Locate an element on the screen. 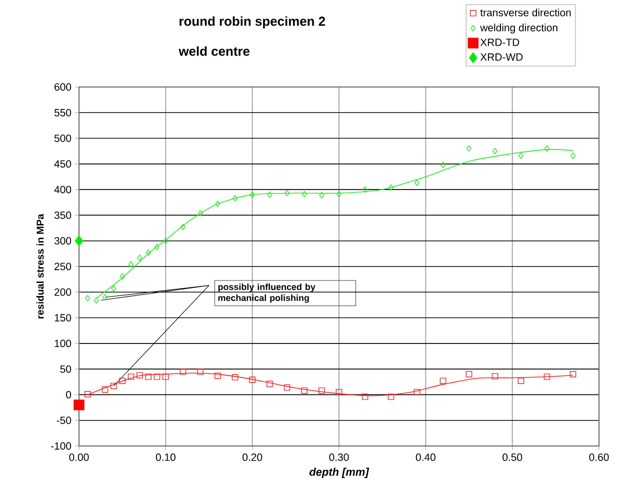 This screenshot has height=499, width=618. x-tick-label: 0.20 is located at coordinates (252, 457).